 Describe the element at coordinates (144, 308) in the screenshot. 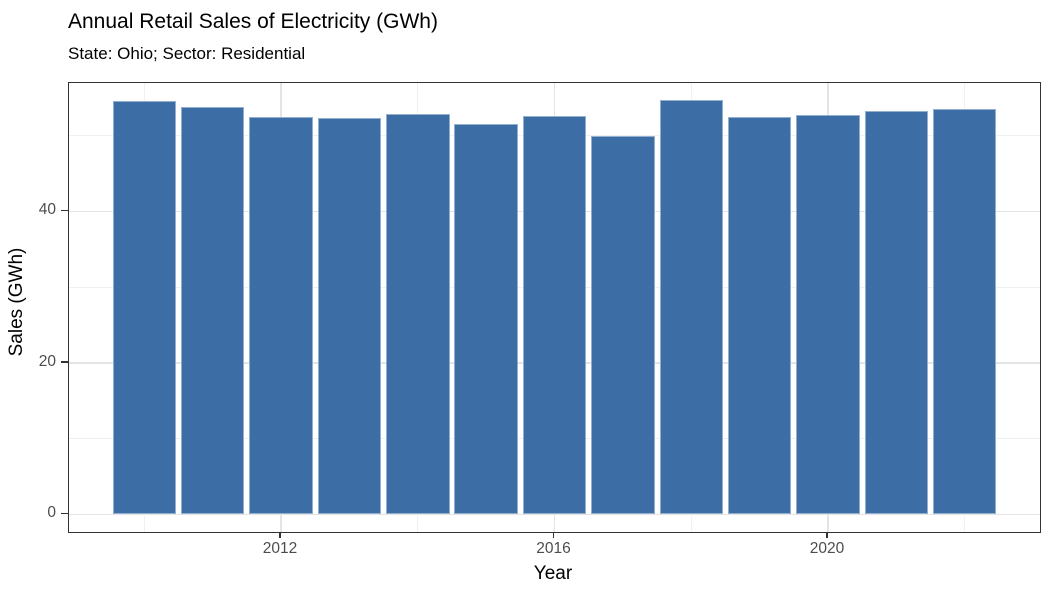

I see `bar-2010` at that location.